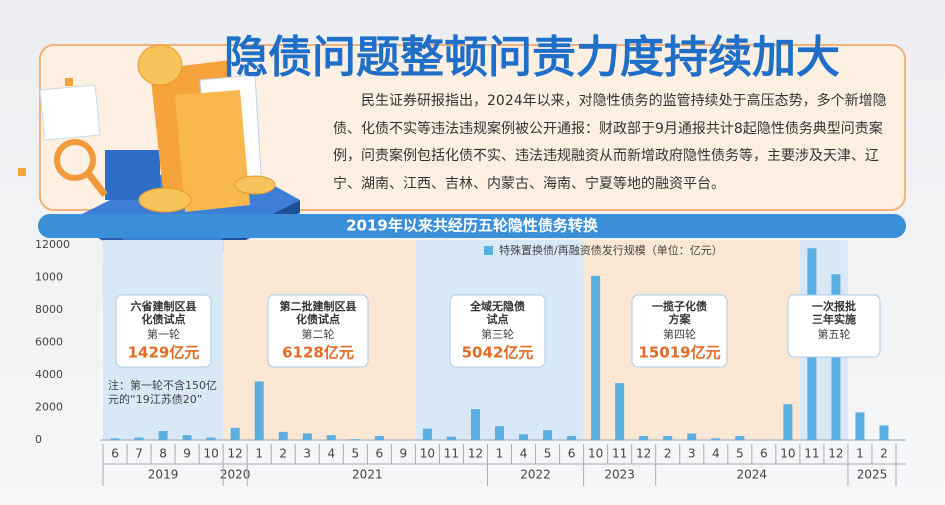 This screenshot has height=505, width=945. Describe the element at coordinates (532, 57) in the screenshot. I see `page-title: 隐债问题整顿问责力度持续加大` at that location.